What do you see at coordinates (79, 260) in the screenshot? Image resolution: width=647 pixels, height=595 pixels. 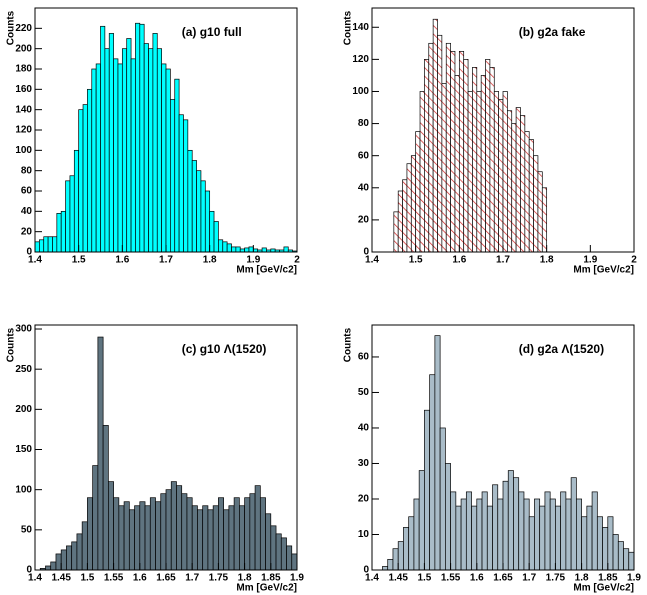 I see `x-tick-label: 1.5` at bounding box center [79, 260].